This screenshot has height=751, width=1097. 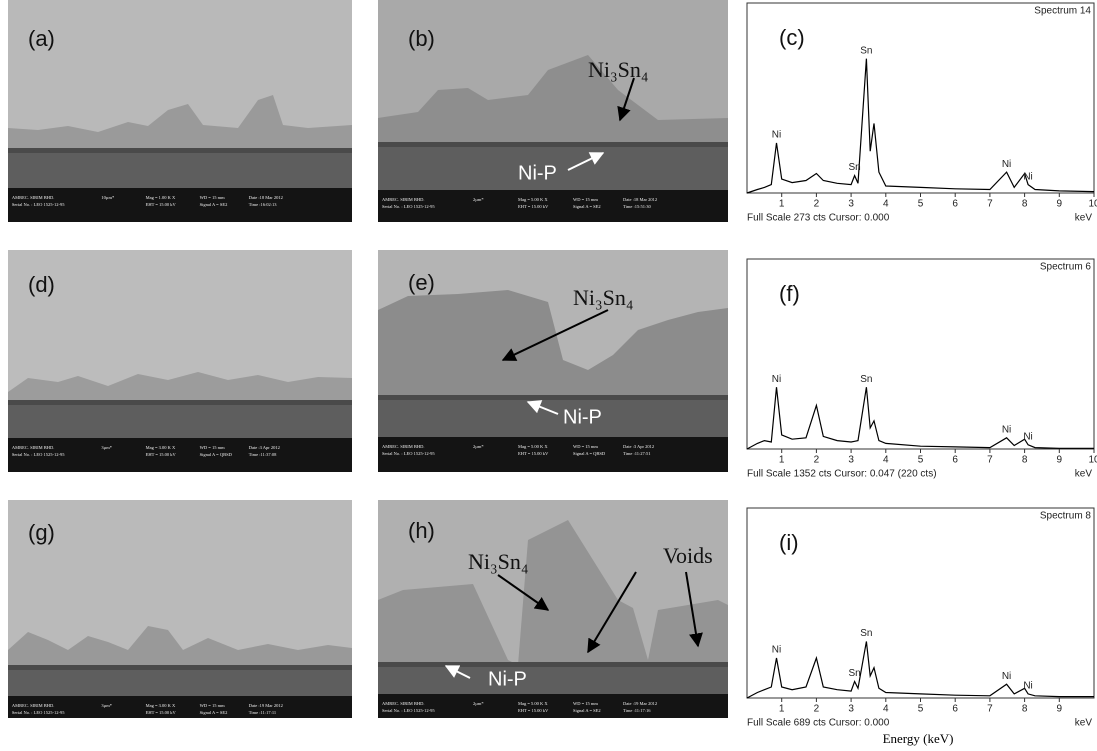 I want to click on info-text: Time :11:37:08, so click(x=263, y=454).